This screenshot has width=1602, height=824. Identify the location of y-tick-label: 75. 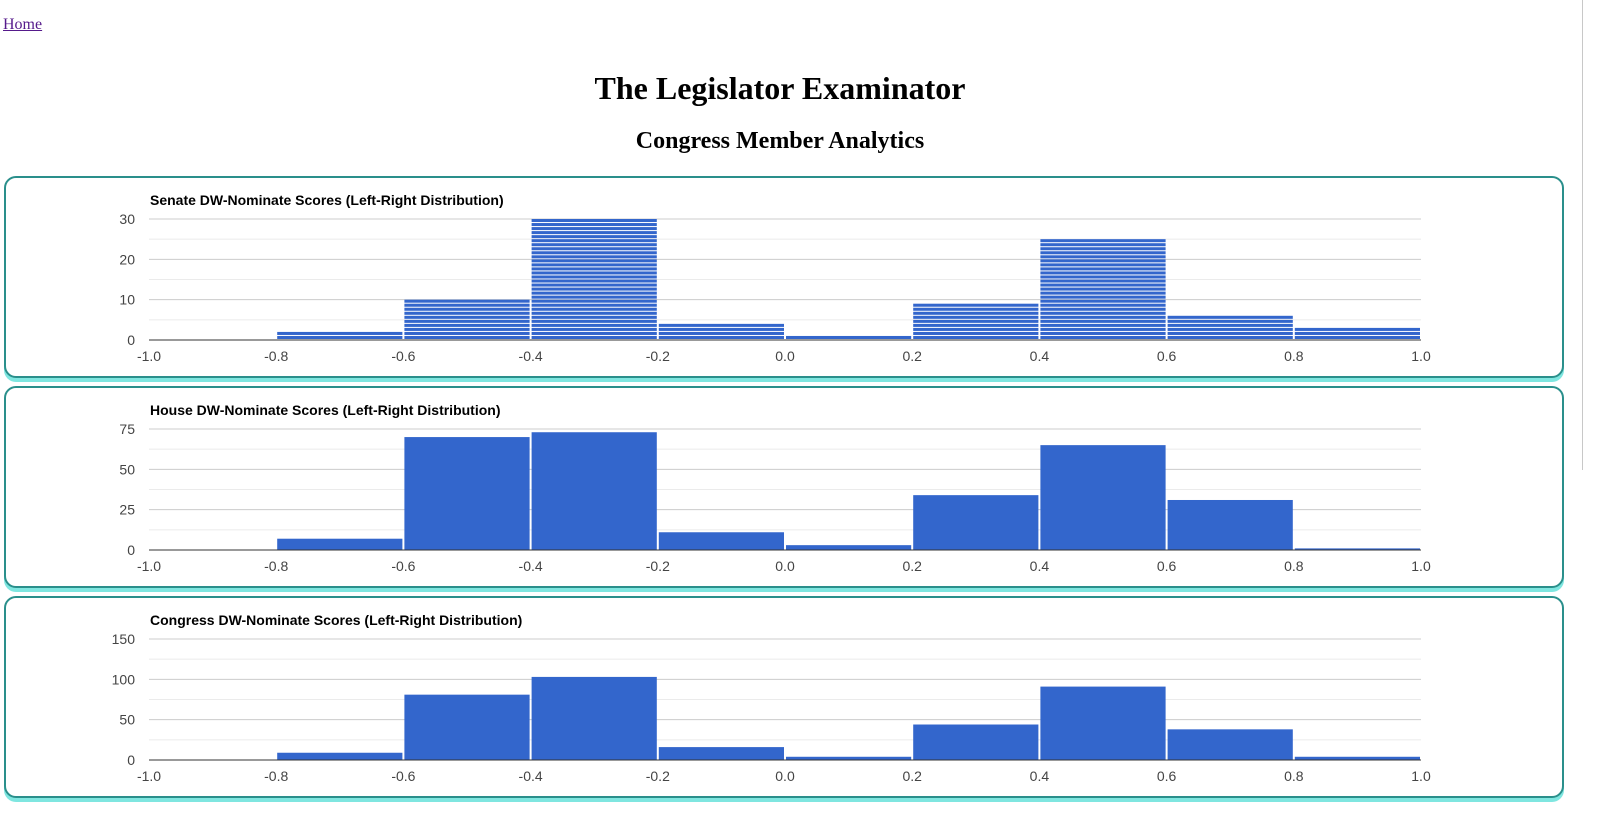
(127, 429).